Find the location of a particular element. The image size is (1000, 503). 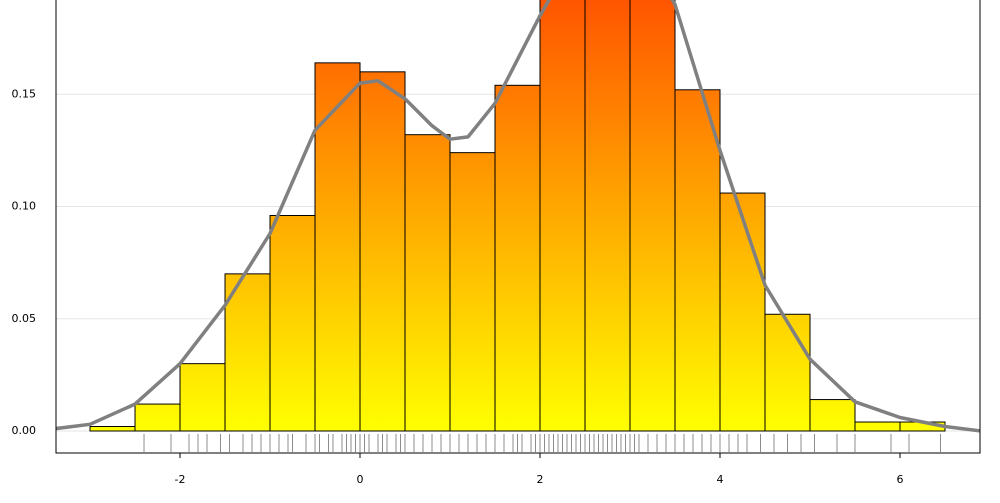

x-tick-label: -2 is located at coordinates (180, 479).